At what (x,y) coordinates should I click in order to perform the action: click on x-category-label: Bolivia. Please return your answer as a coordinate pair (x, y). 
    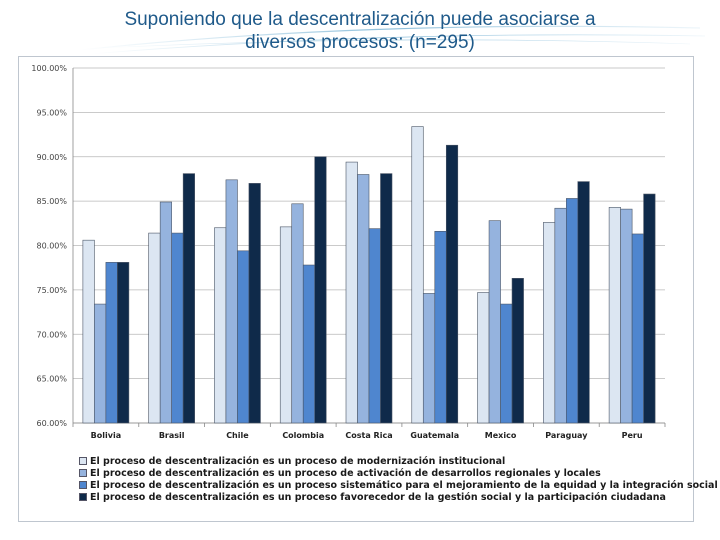
    Looking at the image, I should click on (106, 435).